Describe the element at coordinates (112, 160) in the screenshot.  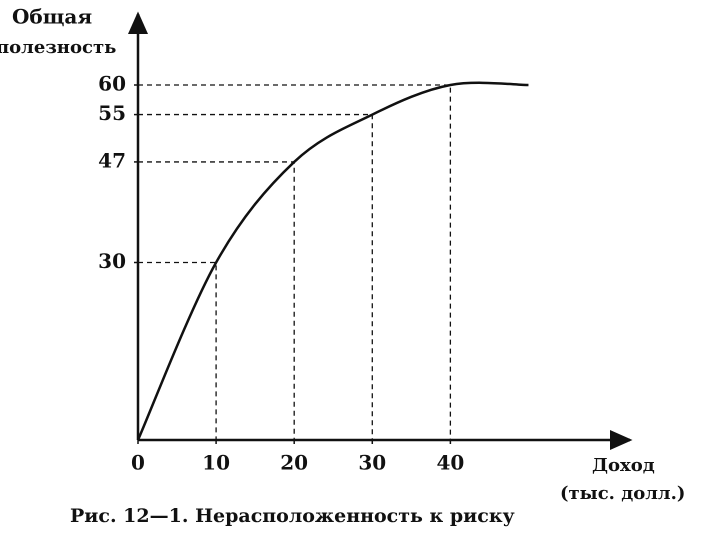
I see `y-tick-label: 47` at that location.